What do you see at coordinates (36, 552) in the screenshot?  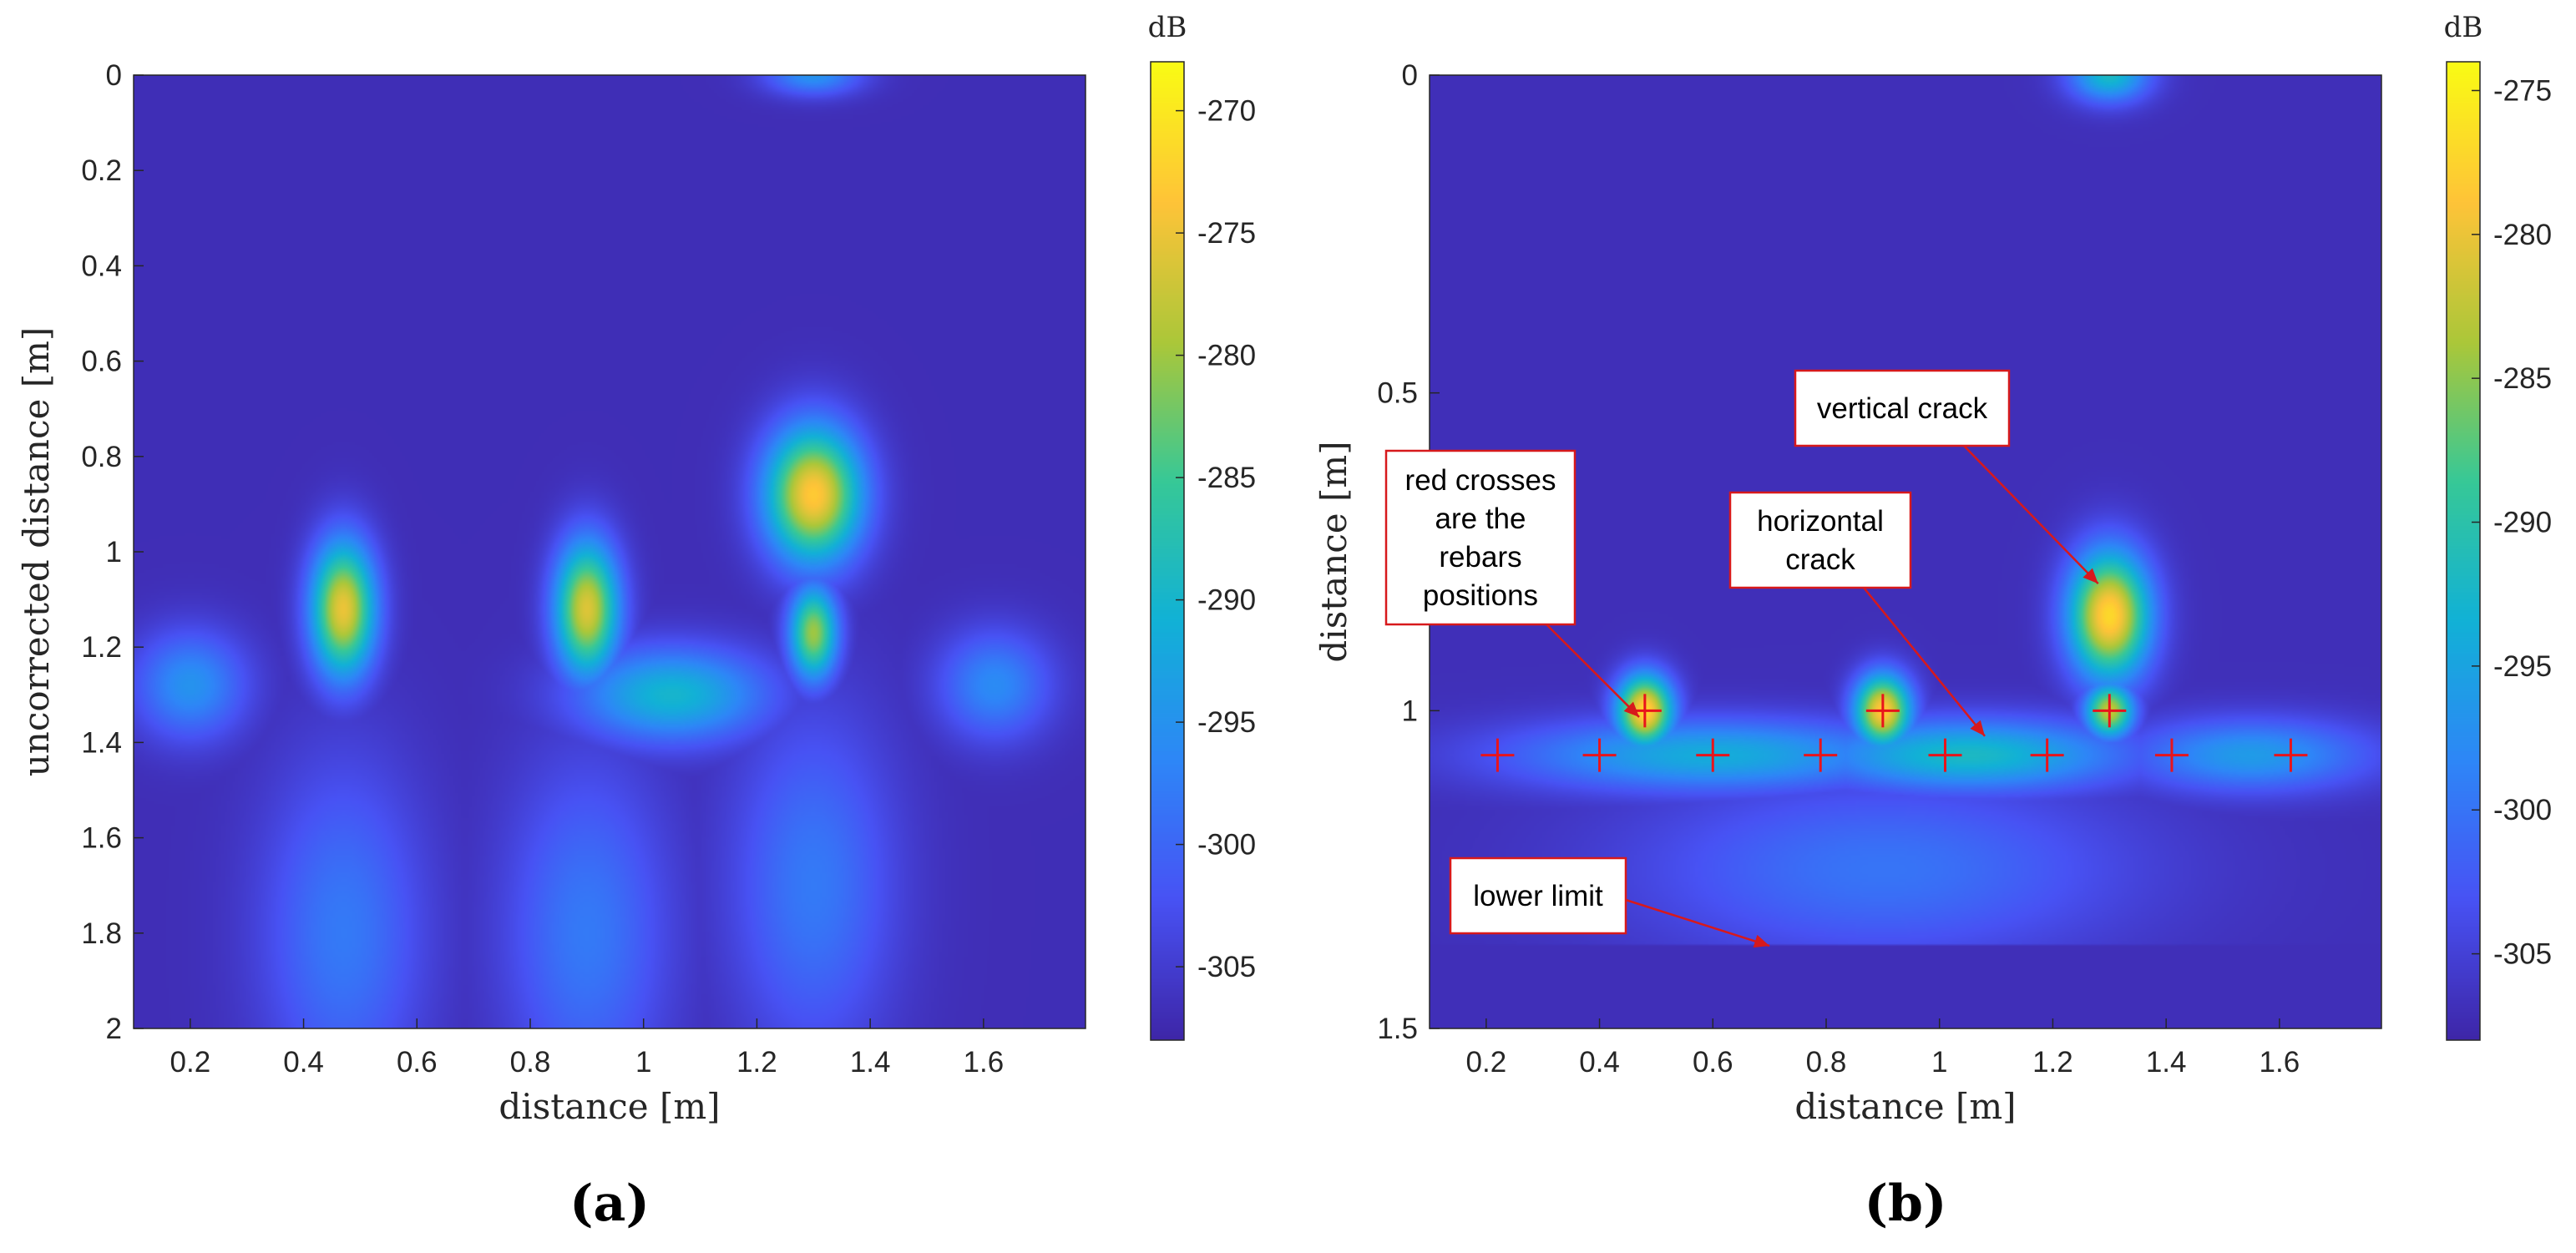 I see `y-axis-label-a: uncorrected distance [m]` at bounding box center [36, 552].